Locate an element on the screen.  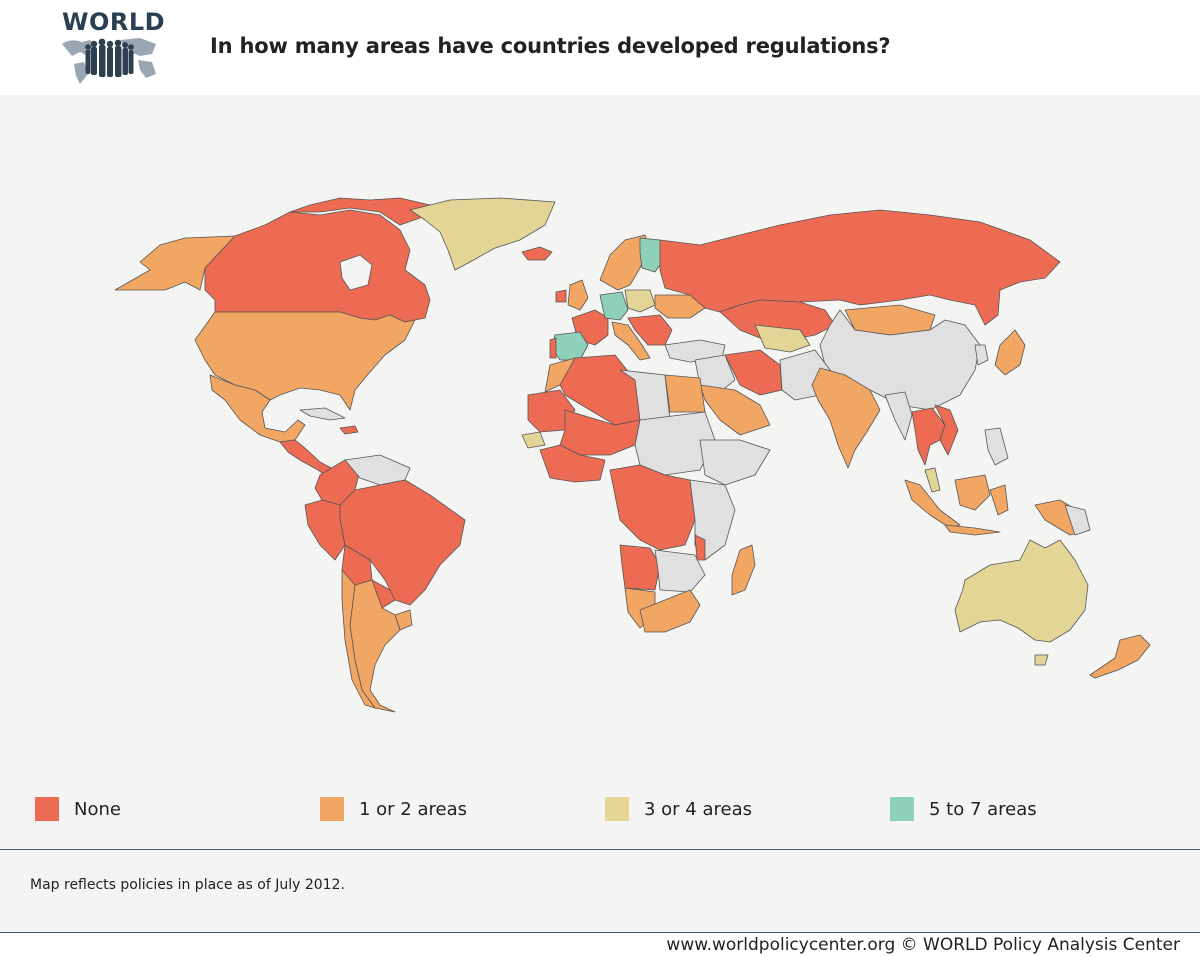
region-indonesia-borneo is located at coordinates (972, 492).